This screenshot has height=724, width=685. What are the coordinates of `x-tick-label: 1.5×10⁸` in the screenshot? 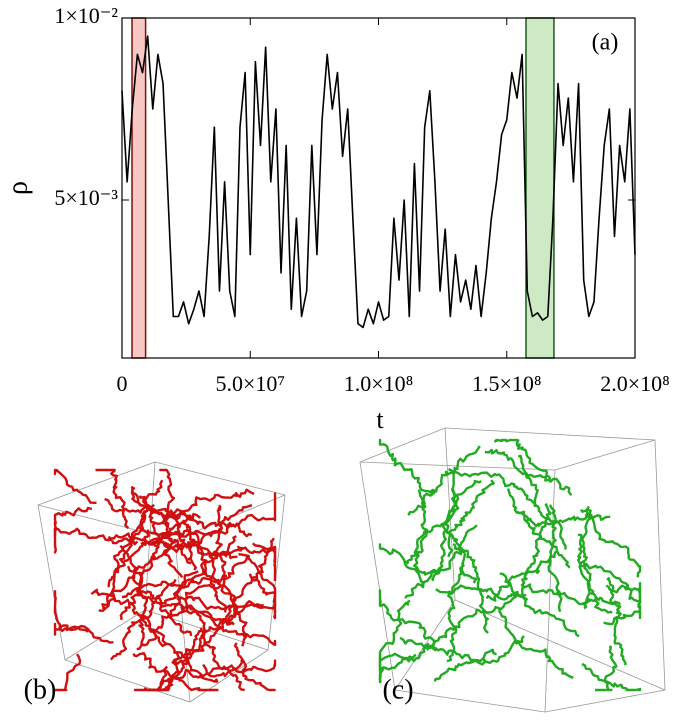 It's located at (507, 383).